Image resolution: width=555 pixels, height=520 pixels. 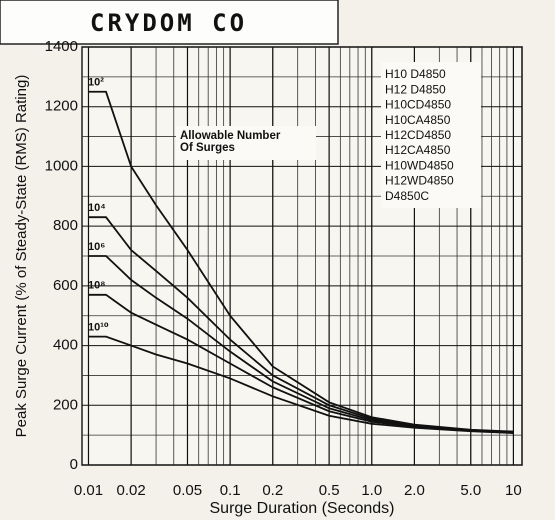 I want to click on y-tick-label: 1400, so click(x=61, y=46).